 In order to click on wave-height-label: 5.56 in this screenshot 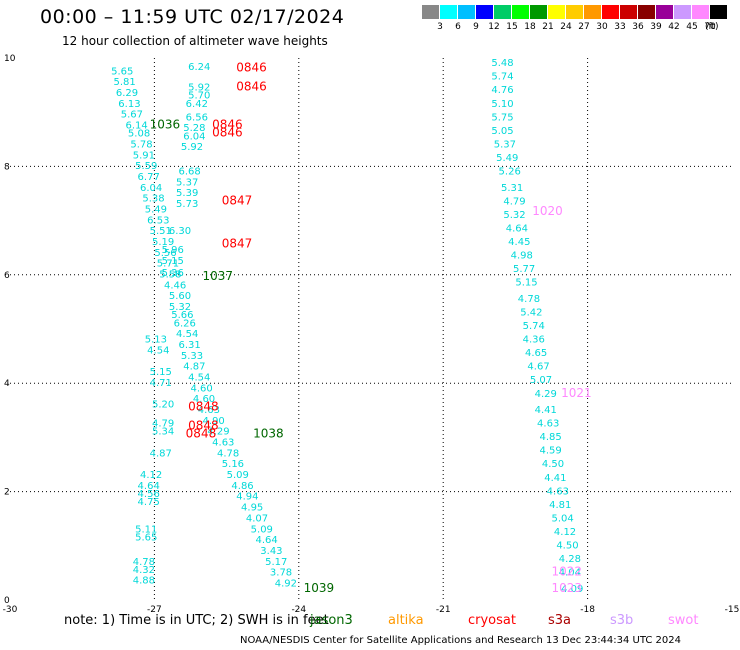, I will do `click(165, 253)`.